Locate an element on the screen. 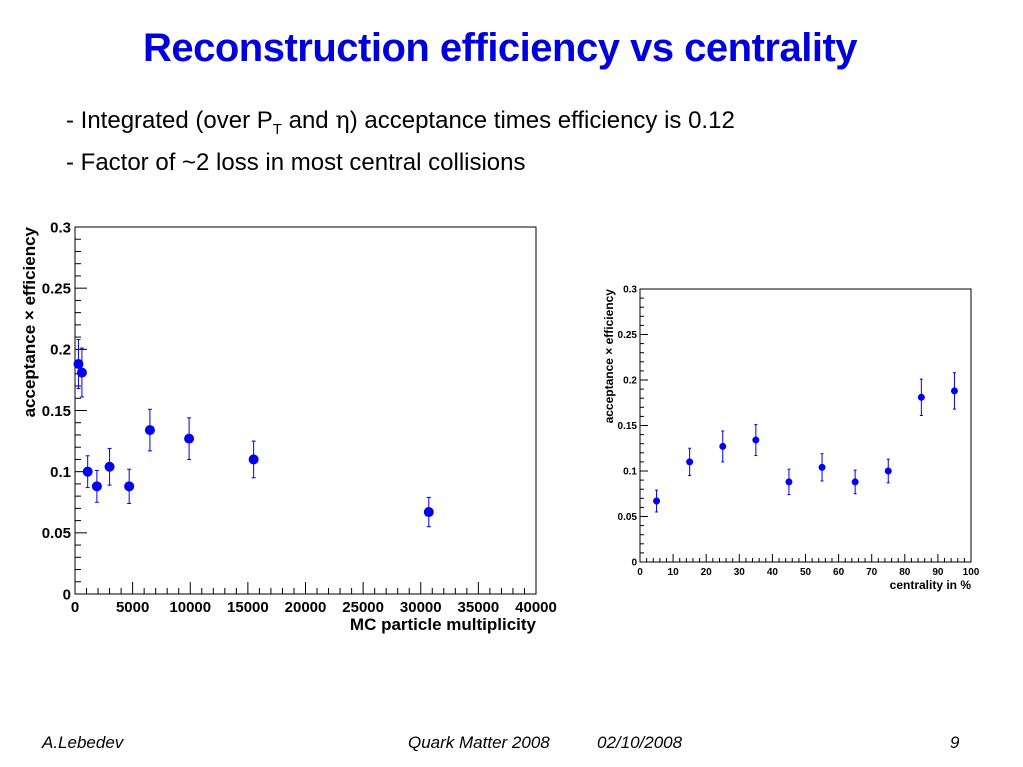  bullet-text: and is located at coordinates (308, 120).